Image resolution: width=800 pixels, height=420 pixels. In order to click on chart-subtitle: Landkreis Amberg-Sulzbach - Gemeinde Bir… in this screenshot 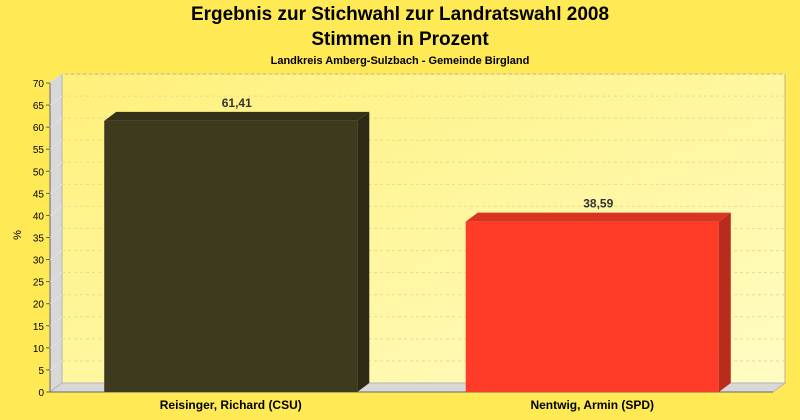, I will do `click(400, 61)`.